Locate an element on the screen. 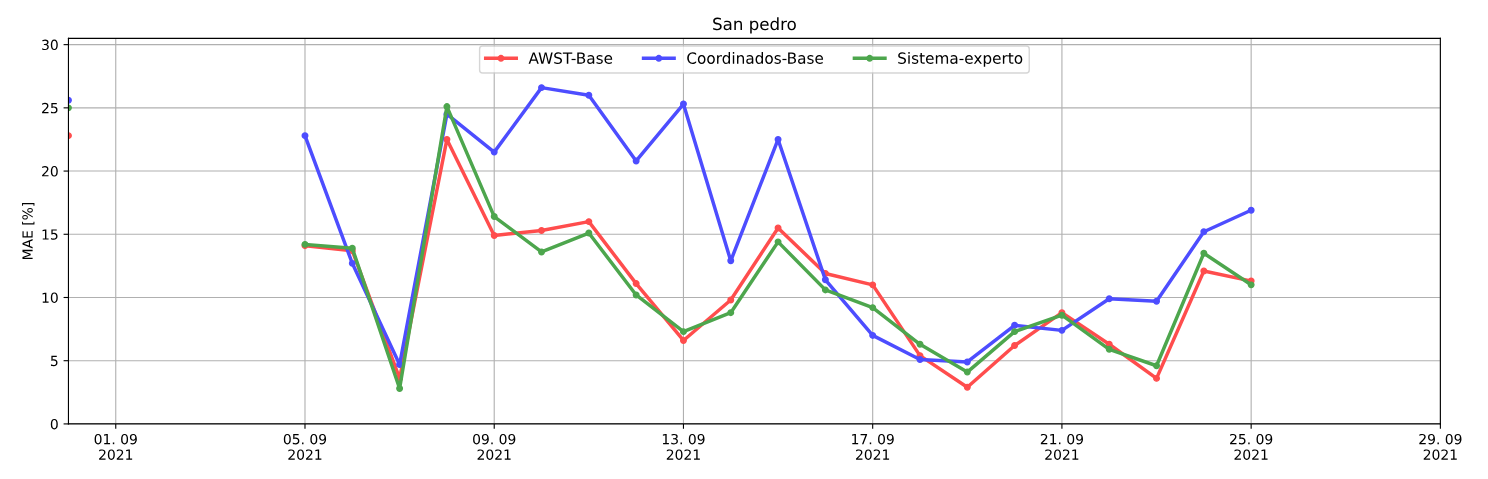 This screenshot has width=1488, height=479. y-tick-label: 0 is located at coordinates (54, 424).